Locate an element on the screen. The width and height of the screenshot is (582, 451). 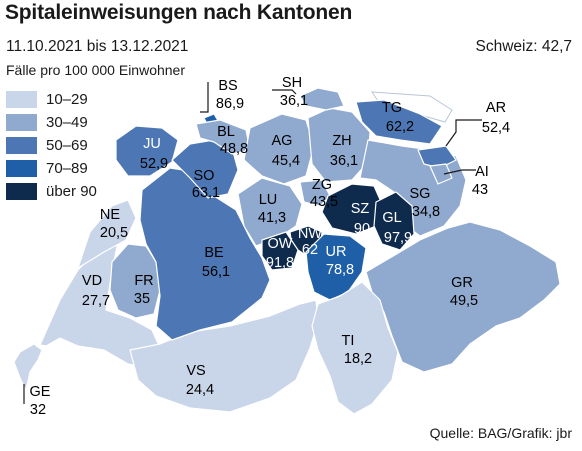
canton-value-zg: 43,5 is located at coordinates (324, 202).